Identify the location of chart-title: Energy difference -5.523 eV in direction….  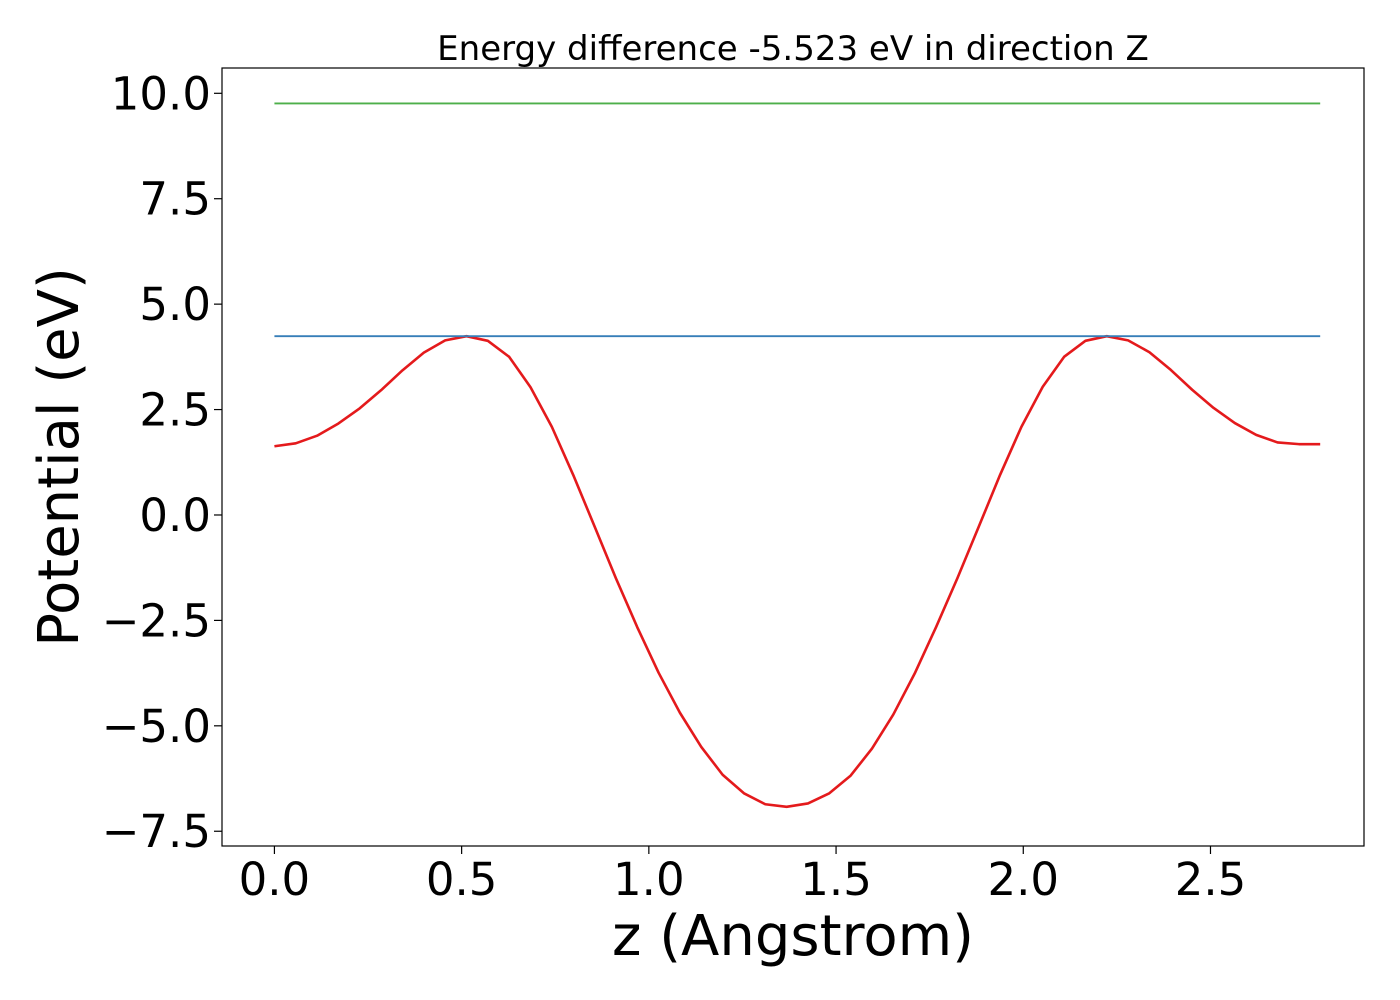
(793, 49).